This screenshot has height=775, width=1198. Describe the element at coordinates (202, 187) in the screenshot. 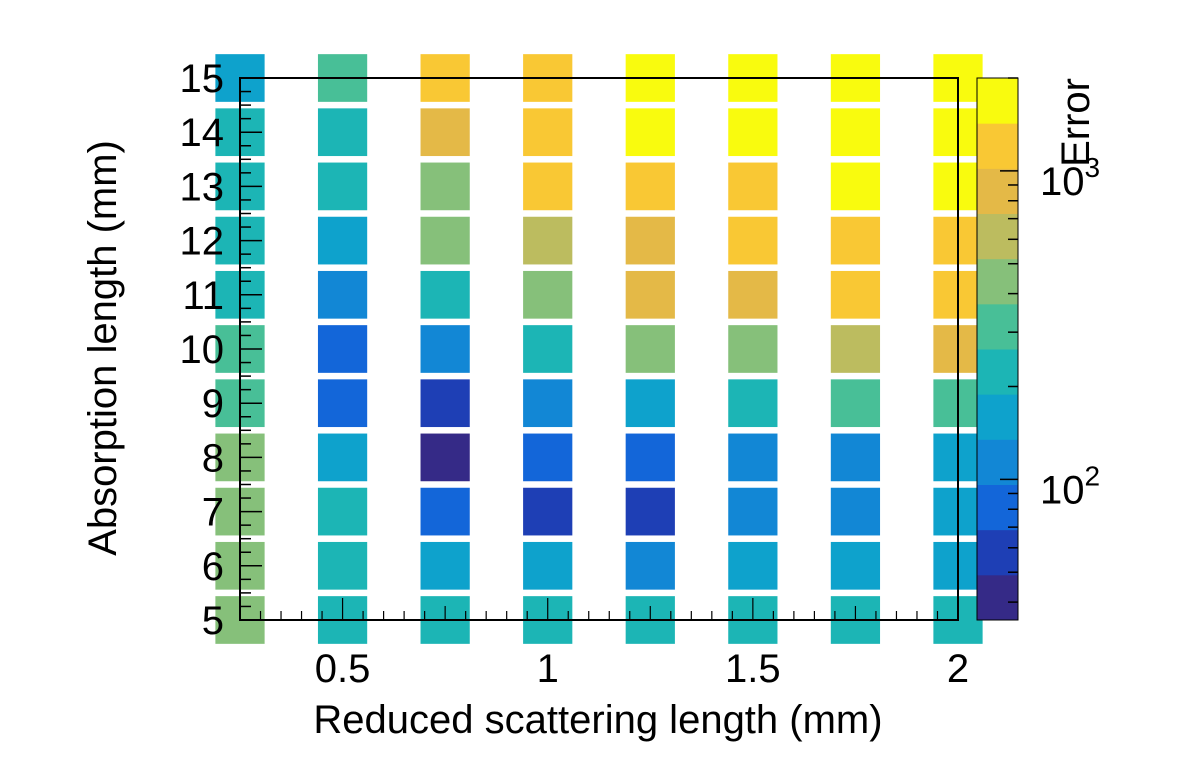

I see `y-tick-label: 13` at that location.